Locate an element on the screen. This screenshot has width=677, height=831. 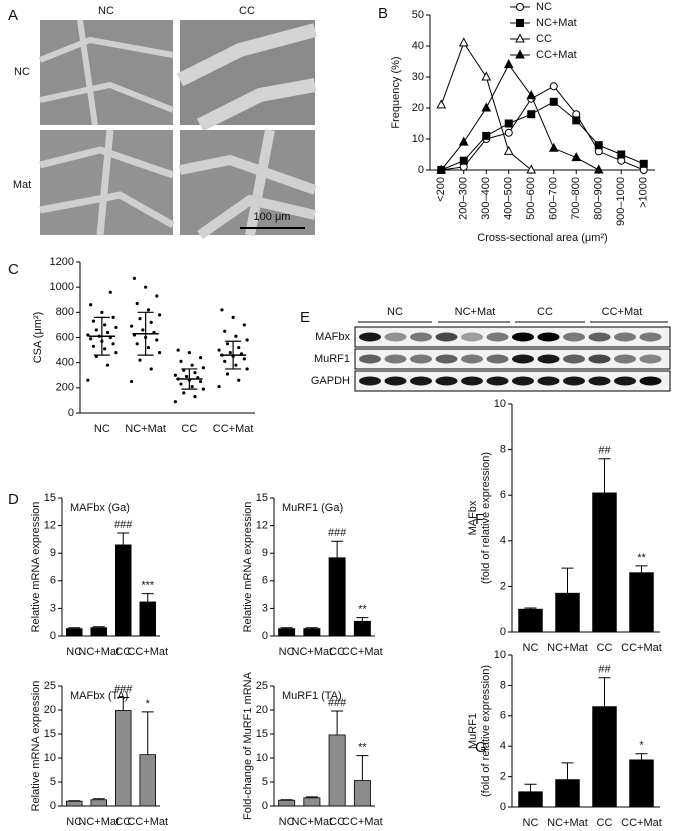
chart-title: MuRF1 (TA) is located at coordinates (312, 696).